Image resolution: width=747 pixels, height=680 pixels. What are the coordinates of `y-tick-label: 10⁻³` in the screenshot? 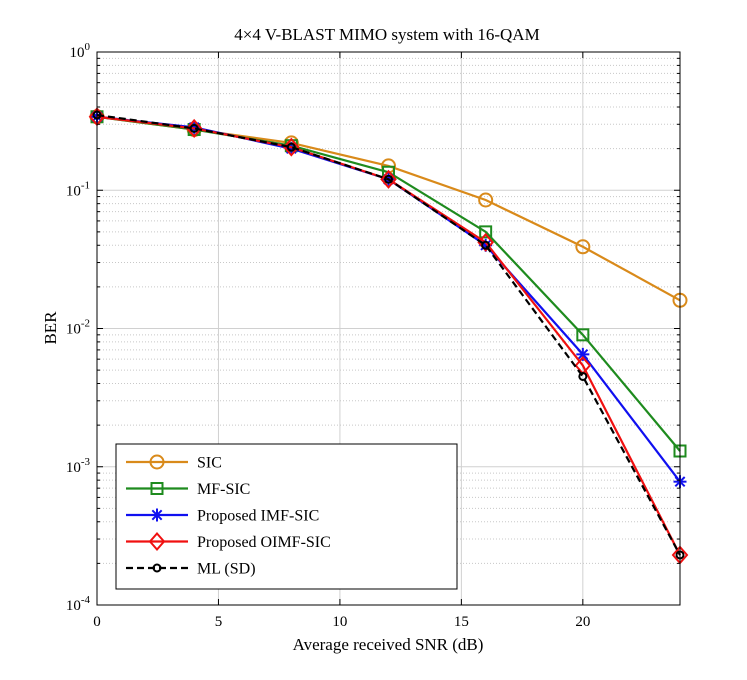 It's located at (78, 466).